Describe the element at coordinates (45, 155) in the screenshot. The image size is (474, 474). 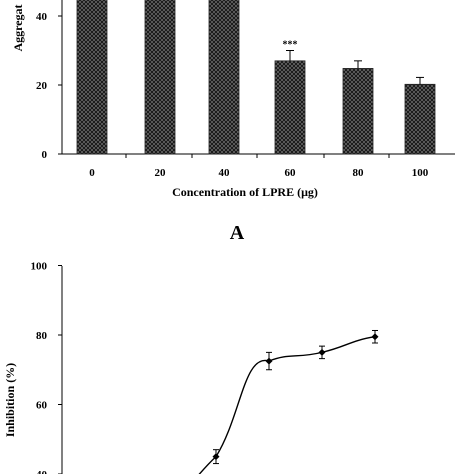
I see `bar-y-tick-label: 0` at that location.